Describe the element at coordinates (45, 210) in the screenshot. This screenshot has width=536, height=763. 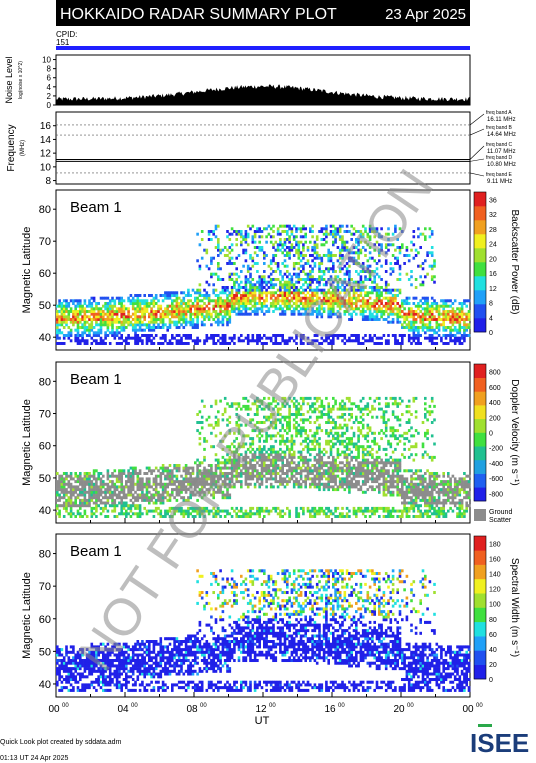
I see `lat-y-tick-label: 80` at that location.